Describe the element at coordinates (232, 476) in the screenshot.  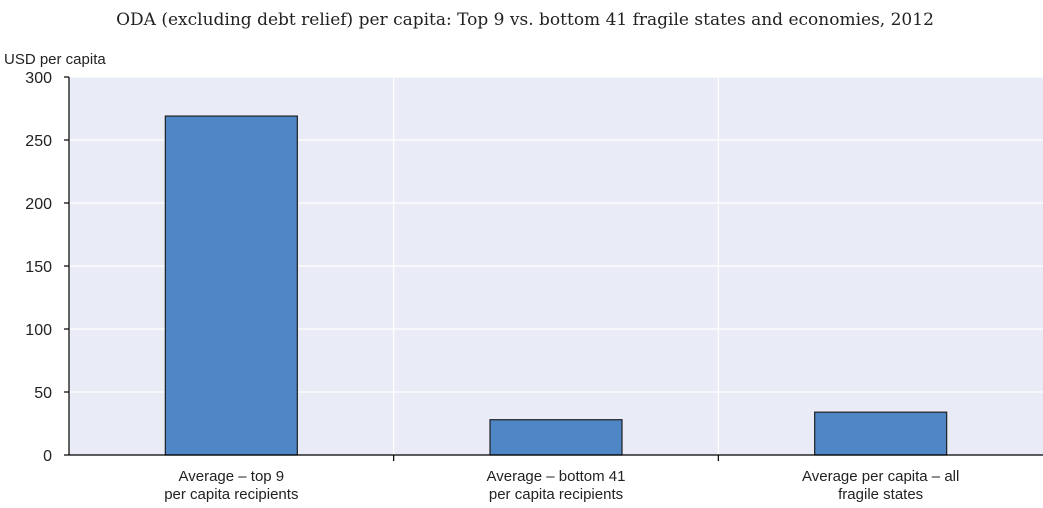
I see `category-label-line: Average – top 9` at that location.